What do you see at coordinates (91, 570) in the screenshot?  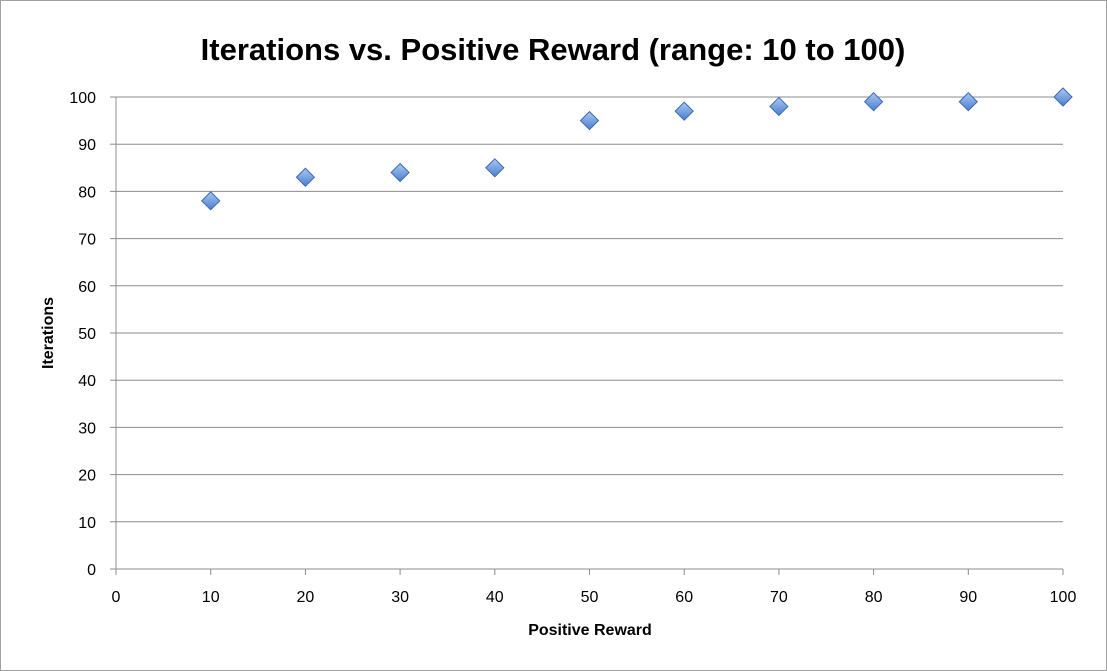 I see `y-tick-label: 0` at bounding box center [91, 570].